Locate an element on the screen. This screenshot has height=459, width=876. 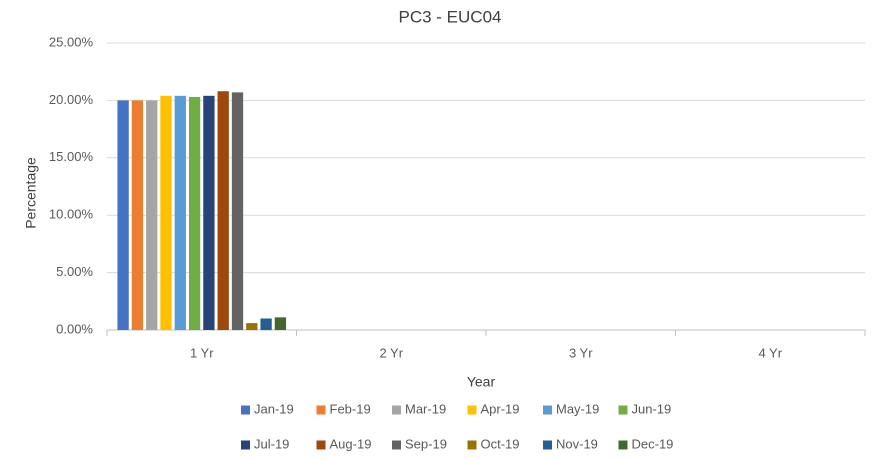
legend-label: Oct-19 is located at coordinates (500, 443).